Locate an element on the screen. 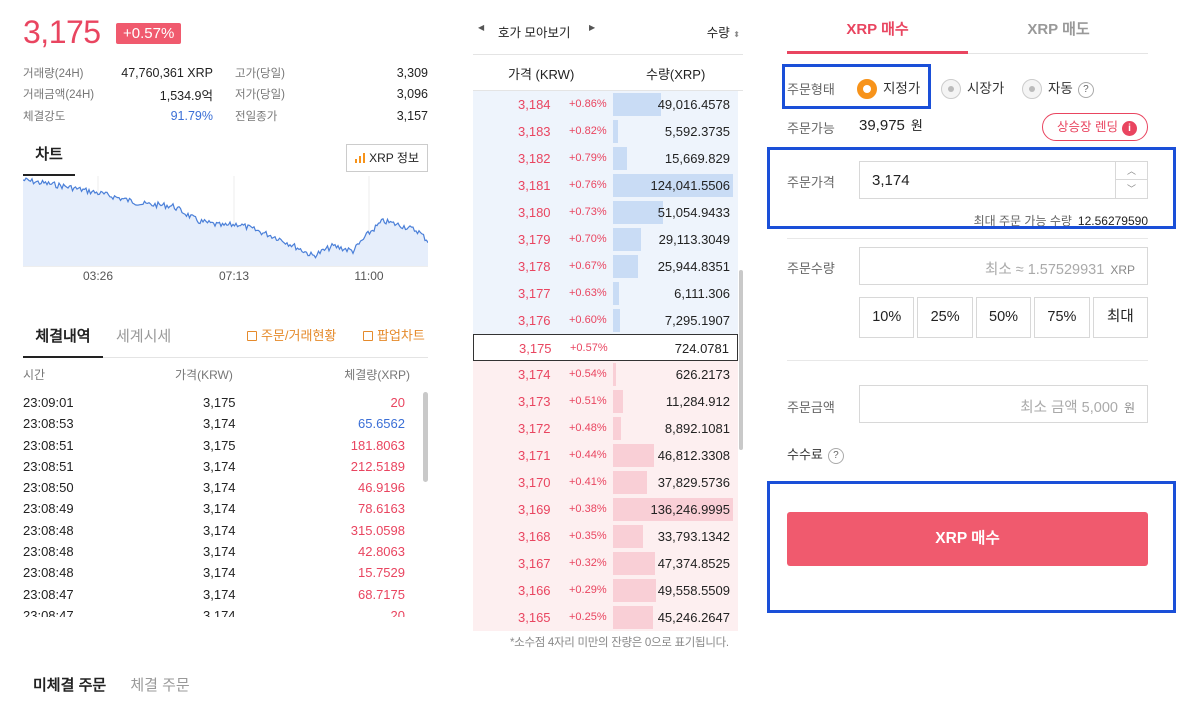 Image resolution: width=1204 pixels, height=703 pixels. arrow-right-icon: ▶ is located at coordinates (592, 27).